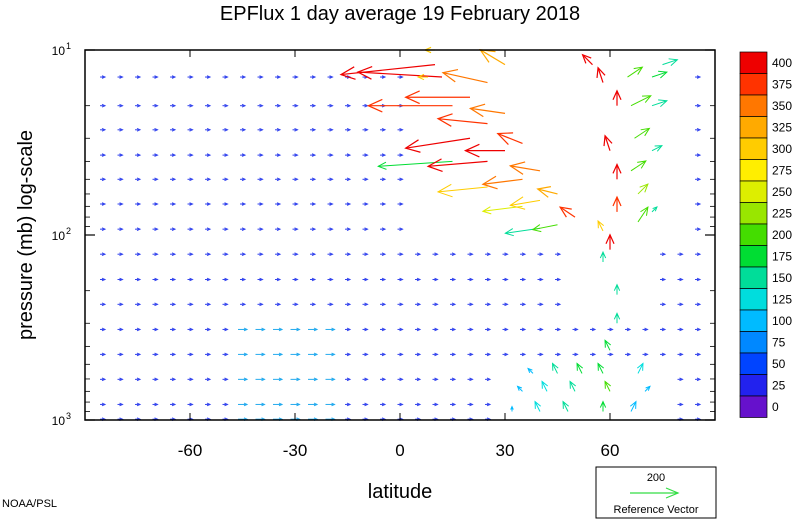 Image resolution: width=800 pixels, height=521 pixels. What do you see at coordinates (59, 51) in the screenshot?
I see `y-tick-label: 10` at bounding box center [59, 51].